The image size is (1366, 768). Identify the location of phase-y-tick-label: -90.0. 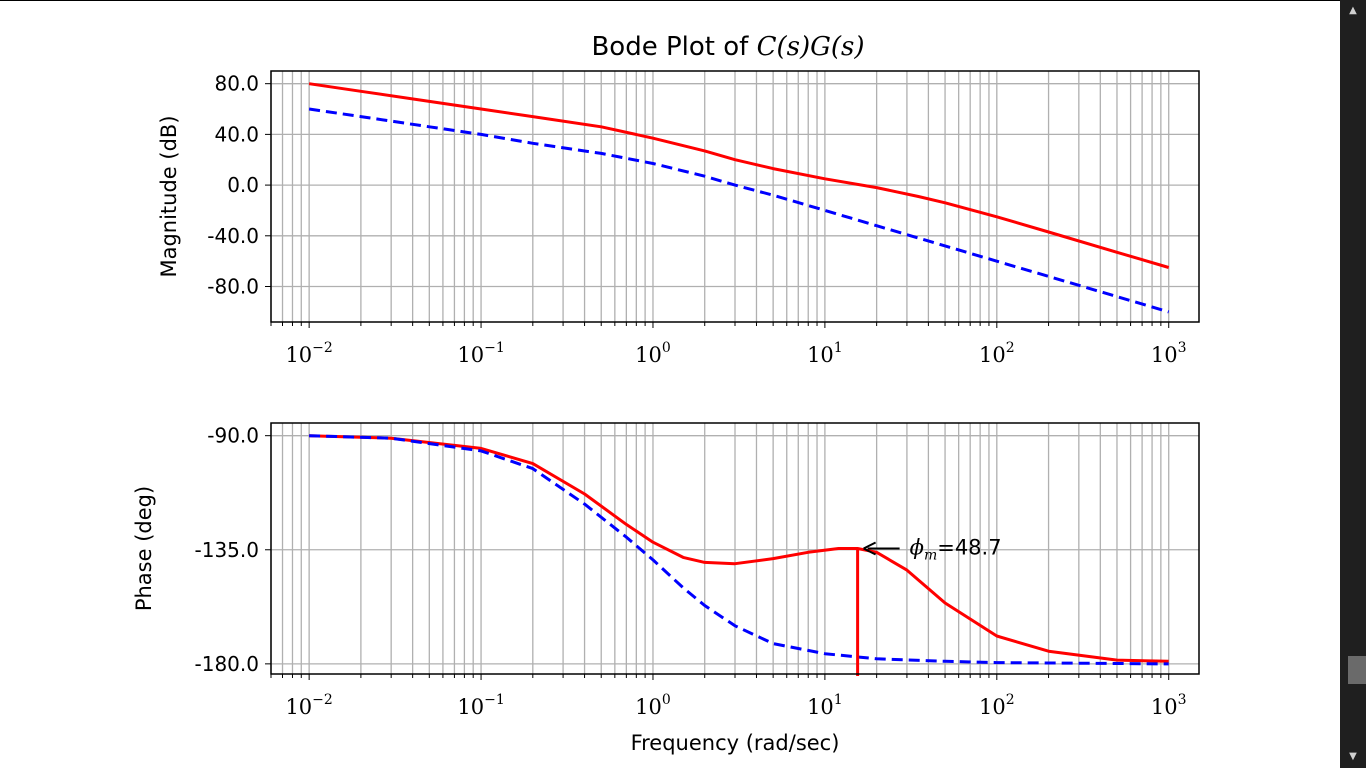
(233, 436).